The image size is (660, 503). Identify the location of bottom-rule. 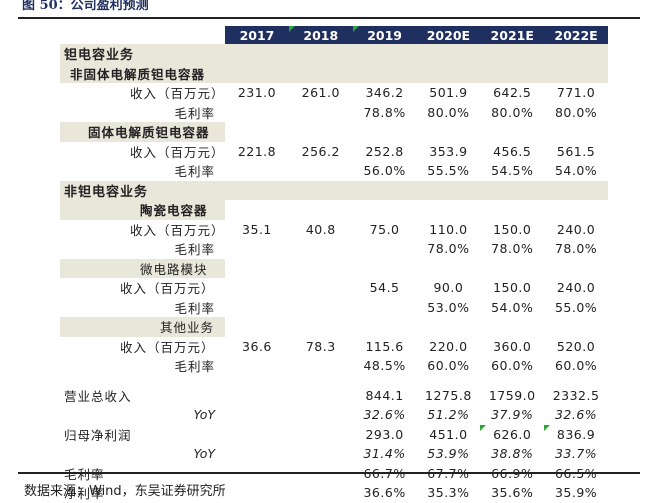
(329, 473).